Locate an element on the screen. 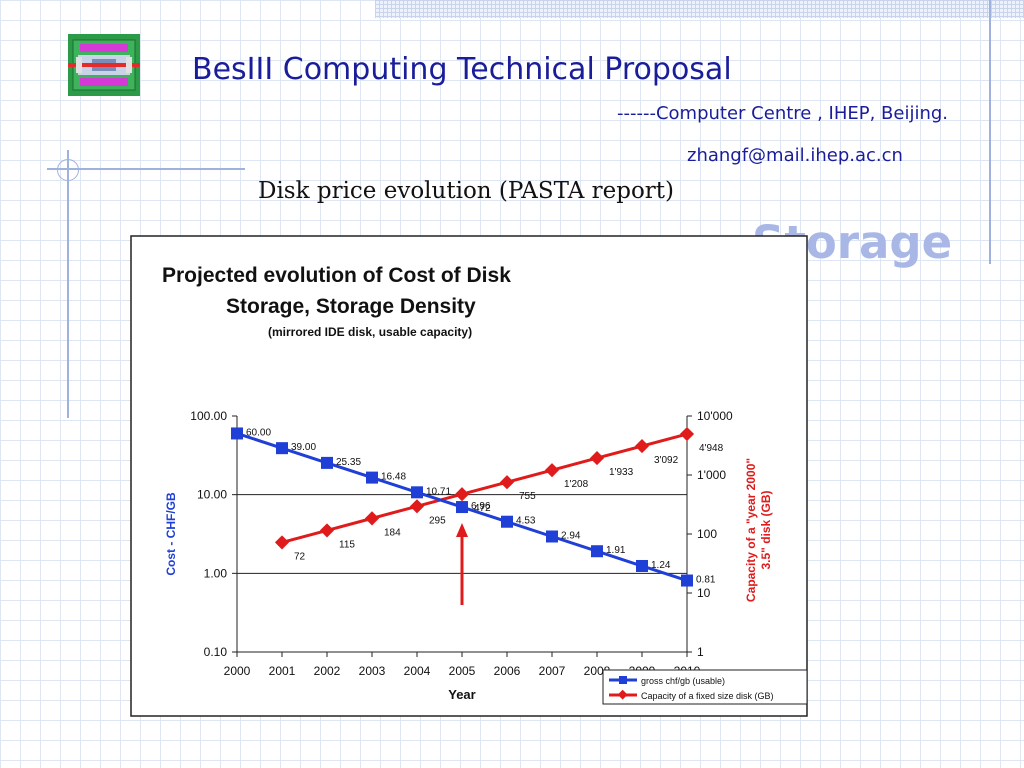 Image resolution: width=1024 pixels, height=768 pixels. decor-vertical-line-right is located at coordinates (990, 132).